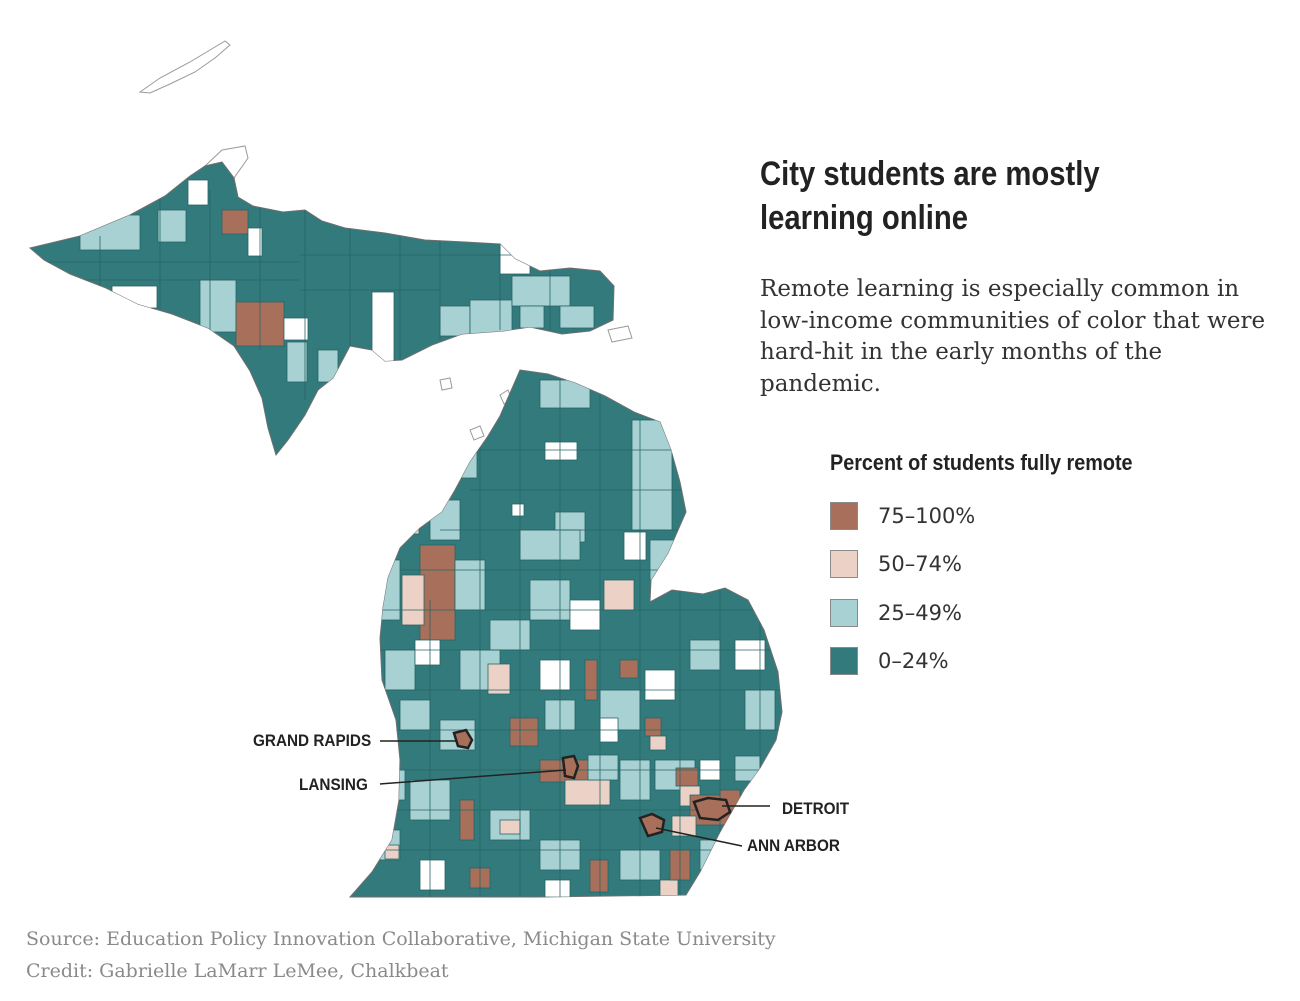 Image resolution: width=1300 pixels, height=1001 pixels. I want to click on legend-label: 0–24%, so click(913, 661).